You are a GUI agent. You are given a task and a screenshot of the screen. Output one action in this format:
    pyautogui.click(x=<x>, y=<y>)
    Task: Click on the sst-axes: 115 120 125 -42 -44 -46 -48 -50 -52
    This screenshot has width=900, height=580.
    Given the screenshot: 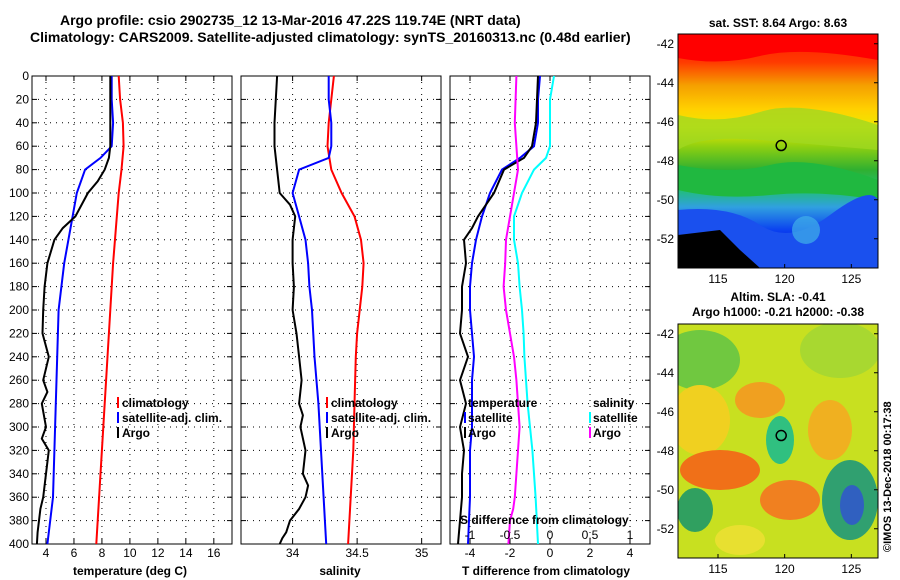 What is the action you would take?
    pyautogui.click(x=767, y=161)
    